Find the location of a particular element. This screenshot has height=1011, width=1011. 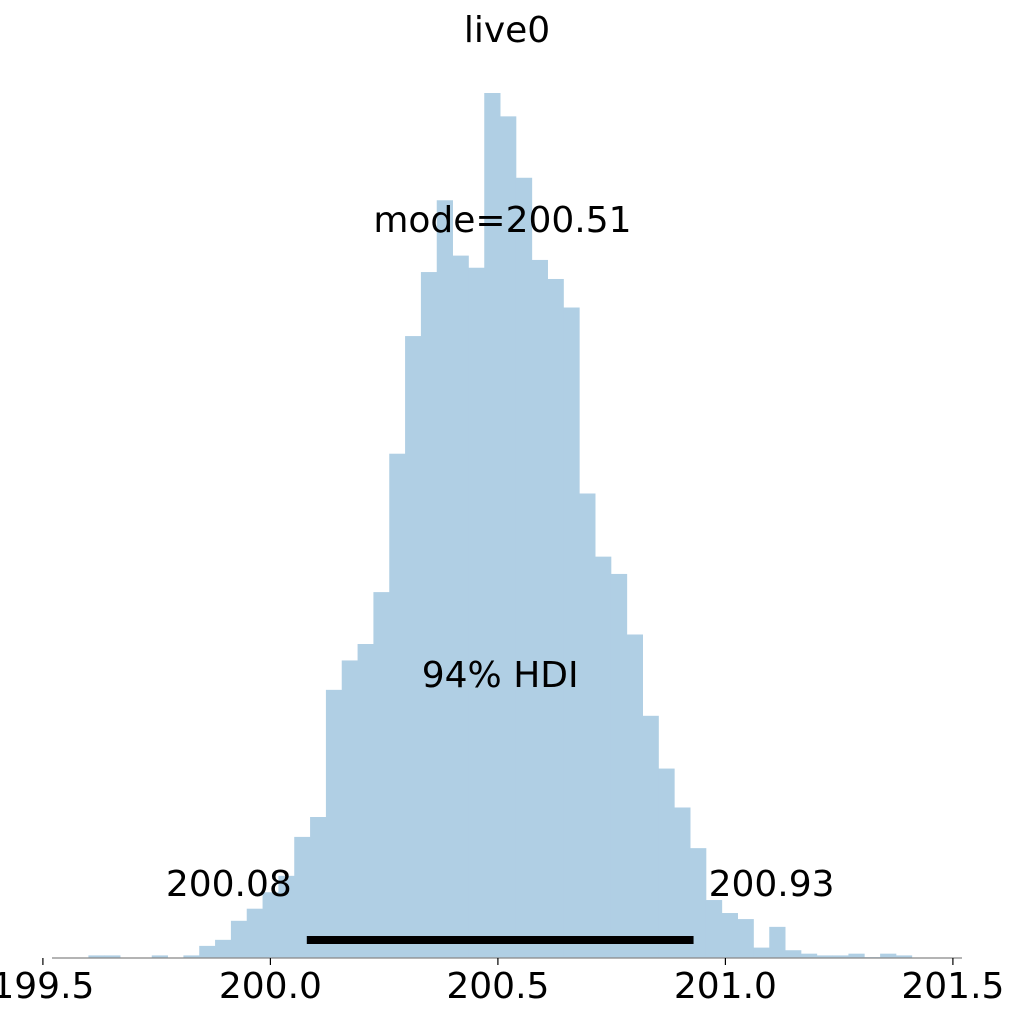

x-tick-label: 200.5 is located at coordinates (497, 986).